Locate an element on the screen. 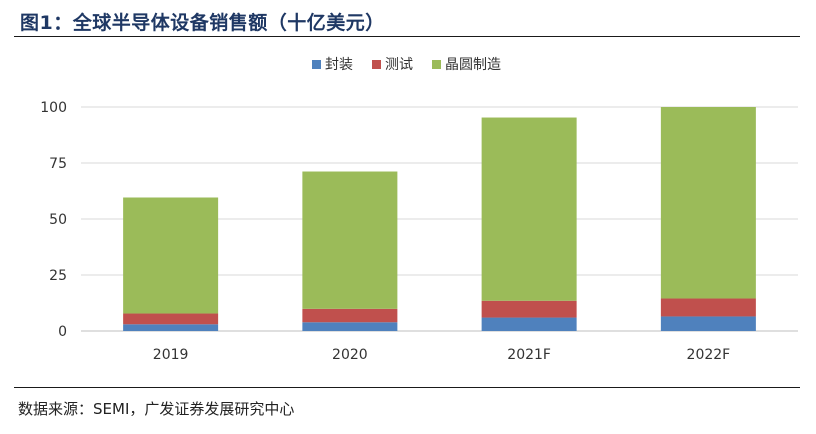 Image resolution: width=816 pixels, height=434 pixels. legend-item: 封装 is located at coordinates (332, 65).